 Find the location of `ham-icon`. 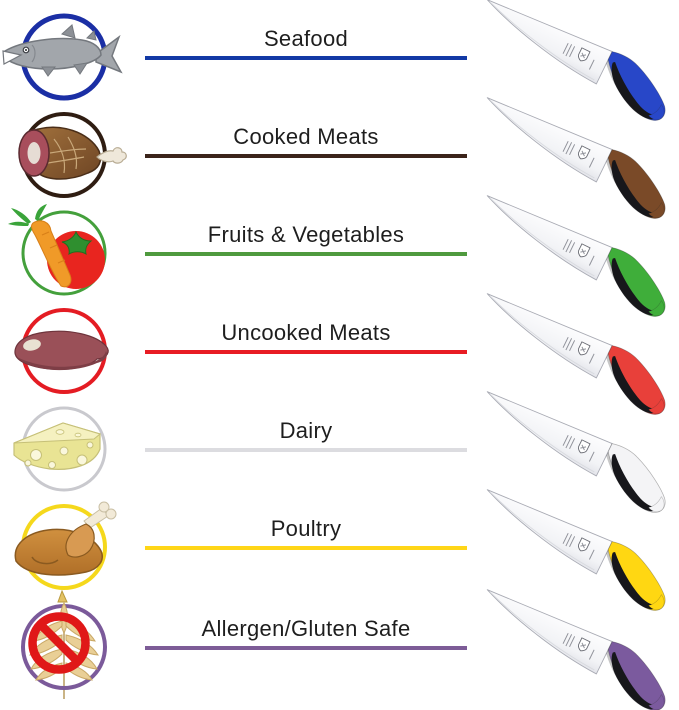

ham-icon is located at coordinates (72, 155).